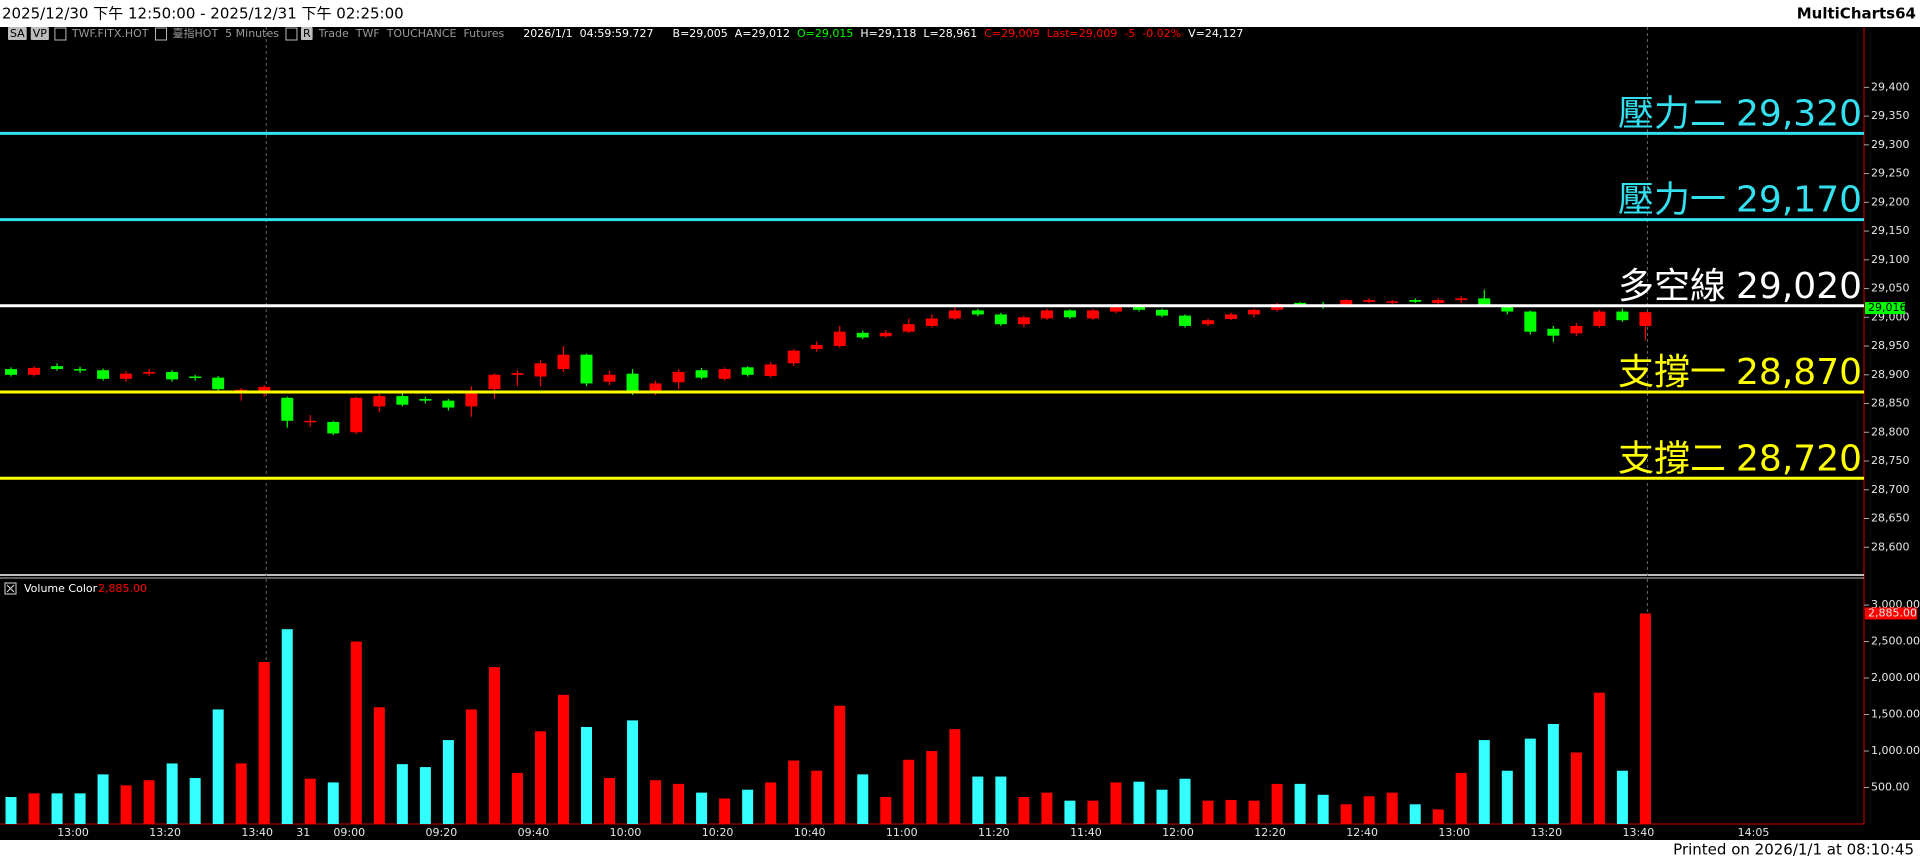 The image size is (1920, 860). What do you see at coordinates (1890, 546) in the screenshot?
I see `y-tick-label: 28,600` at bounding box center [1890, 546].